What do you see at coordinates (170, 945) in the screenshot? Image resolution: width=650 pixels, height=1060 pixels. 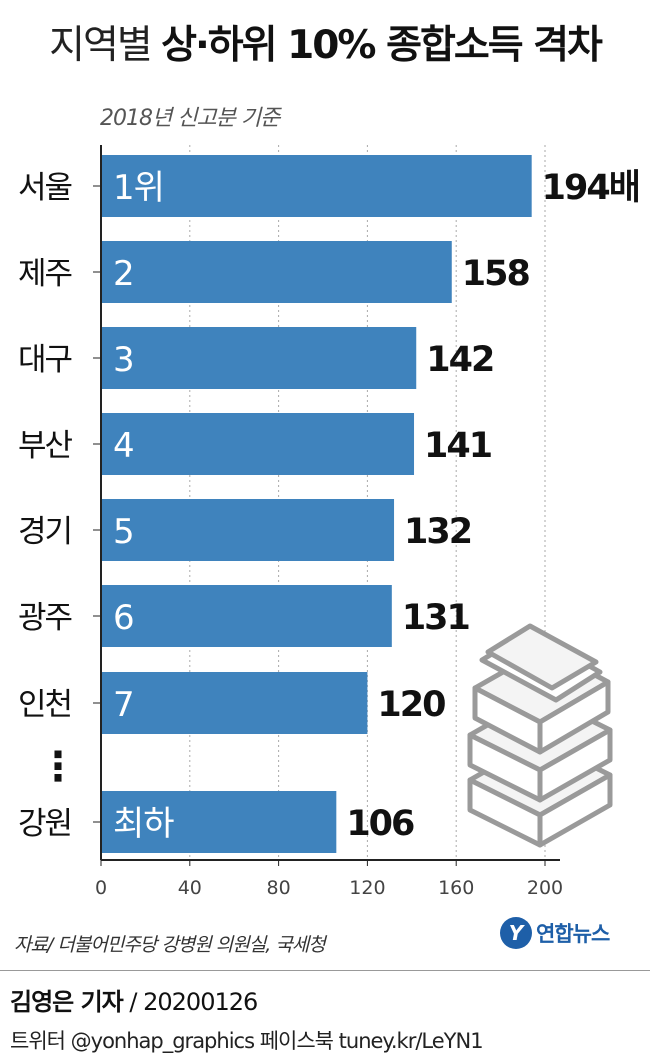 I see `source-note: 자료/ 더불어민주당 강병원 의원실, 국세청` at bounding box center [170, 945].